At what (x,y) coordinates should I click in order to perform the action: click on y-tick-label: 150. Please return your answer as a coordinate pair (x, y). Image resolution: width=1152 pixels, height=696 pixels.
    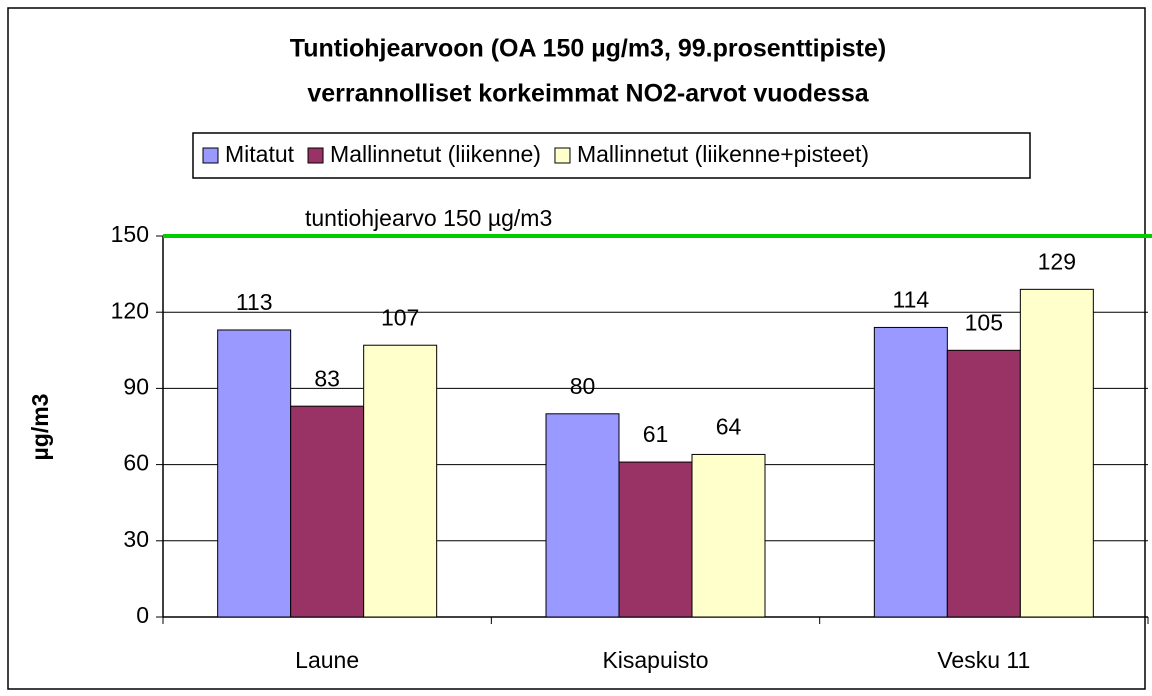
    Looking at the image, I should click on (130, 234).